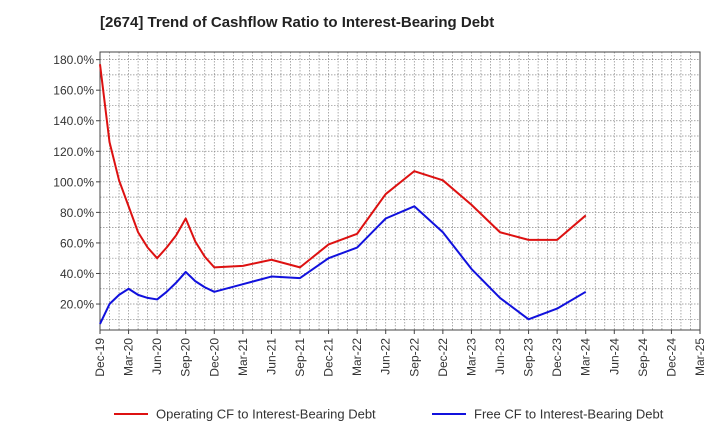 The width and height of the screenshot is (720, 440). Describe the element at coordinates (100, 357) in the screenshot. I see `x-tick-label: Dec-19` at that location.